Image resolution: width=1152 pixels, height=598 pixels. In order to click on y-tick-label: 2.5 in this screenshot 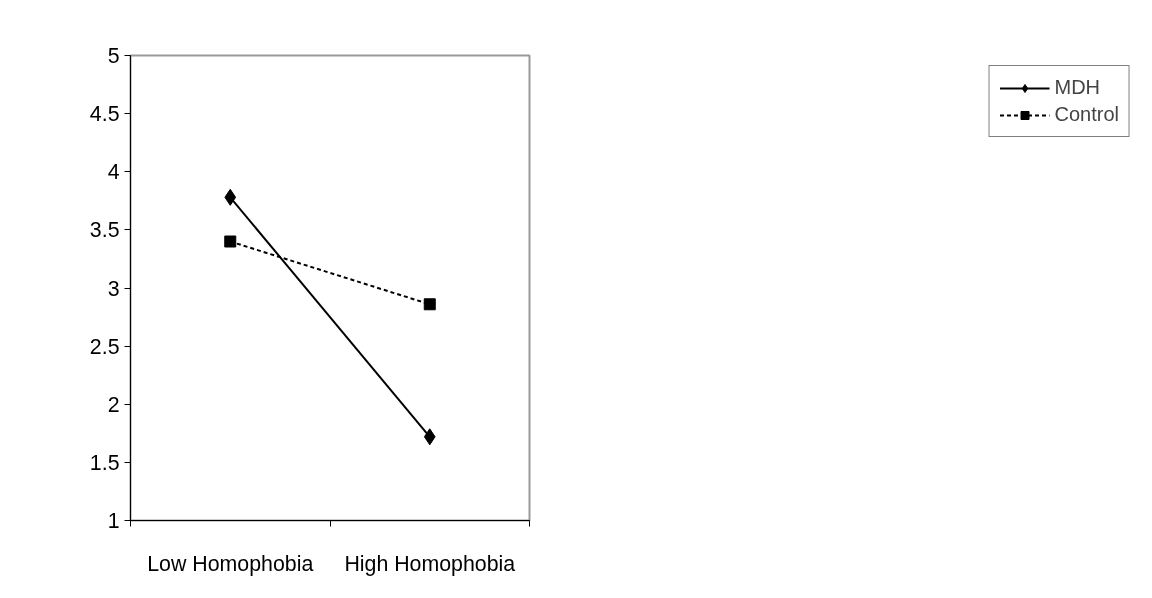, I will do `click(104, 346)`.